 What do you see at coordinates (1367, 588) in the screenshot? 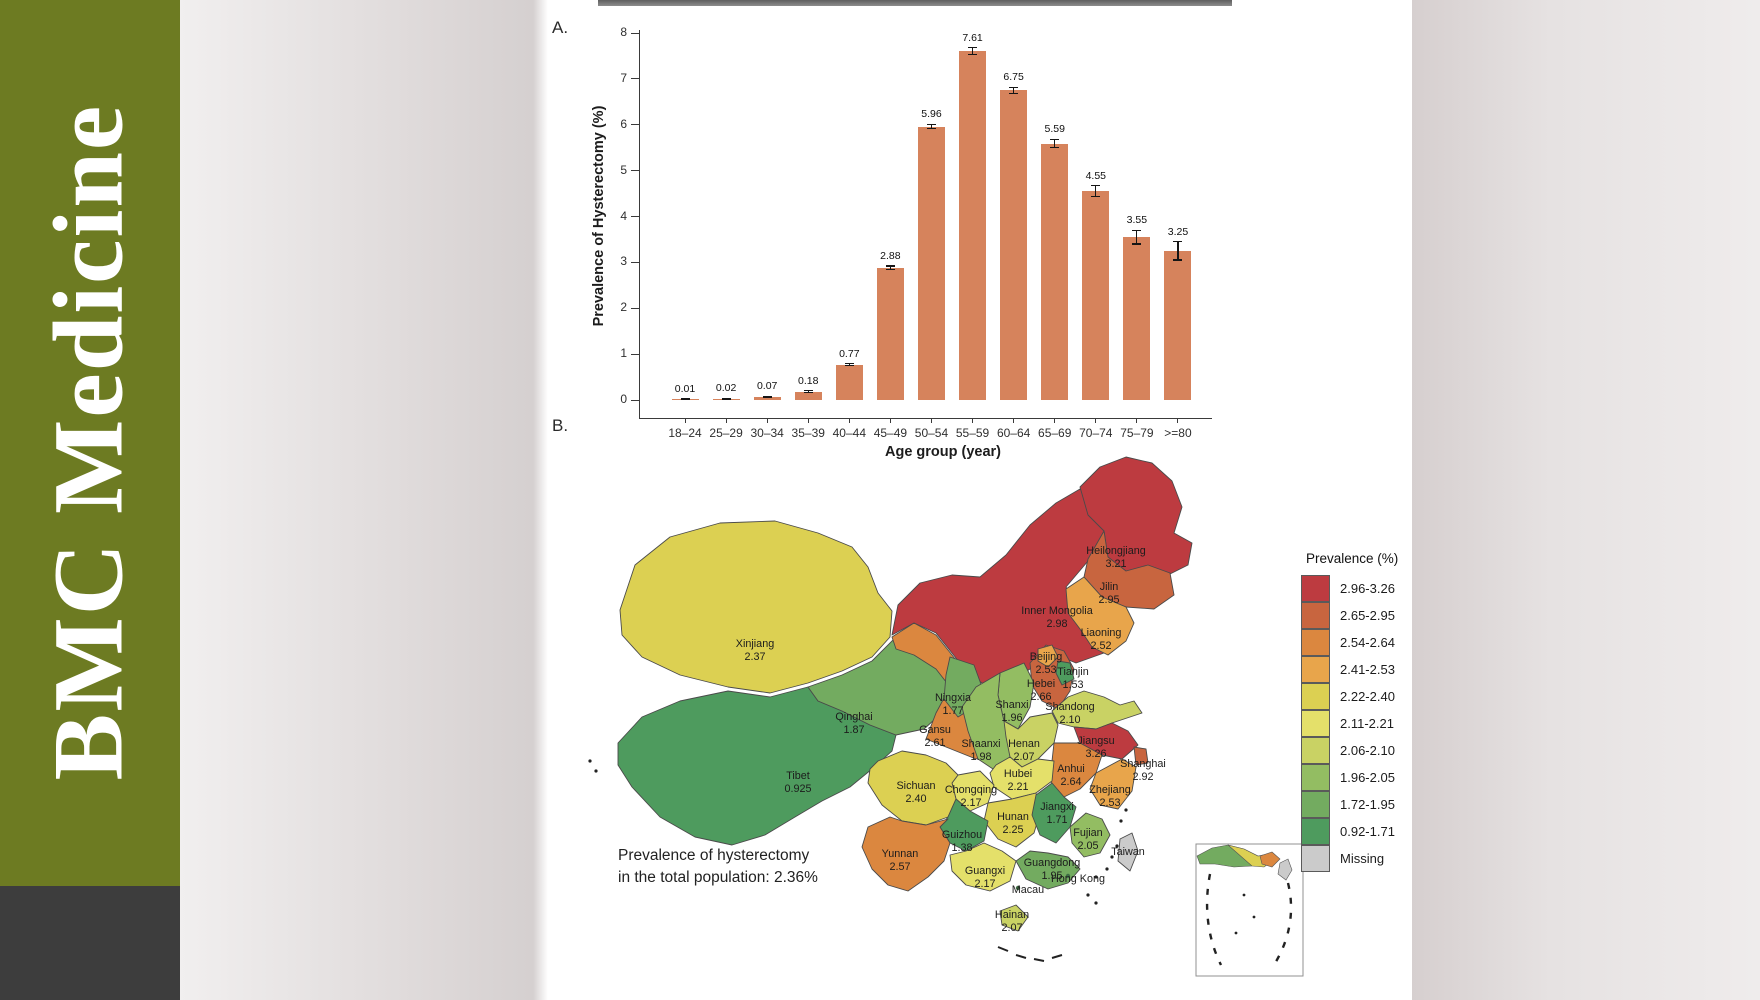
I see `legend-label: 2.96-3.26` at bounding box center [1367, 588].